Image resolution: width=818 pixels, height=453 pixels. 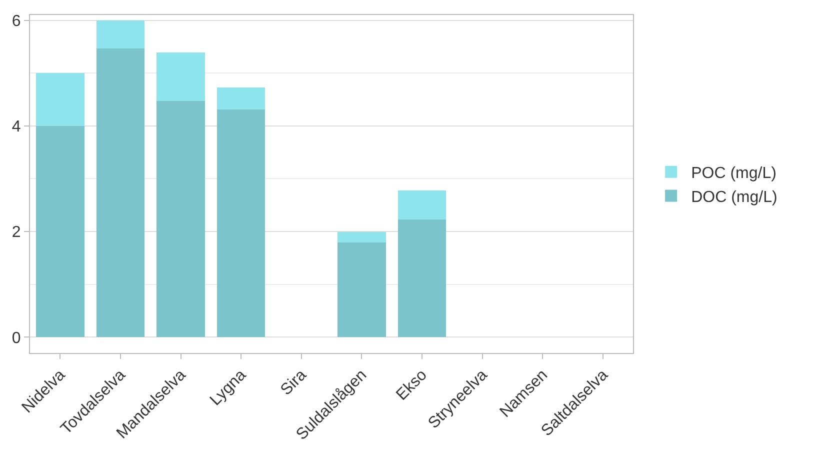 What do you see at coordinates (733, 173) in the screenshot?
I see `legend-label: POC (mg/L)` at bounding box center [733, 173].